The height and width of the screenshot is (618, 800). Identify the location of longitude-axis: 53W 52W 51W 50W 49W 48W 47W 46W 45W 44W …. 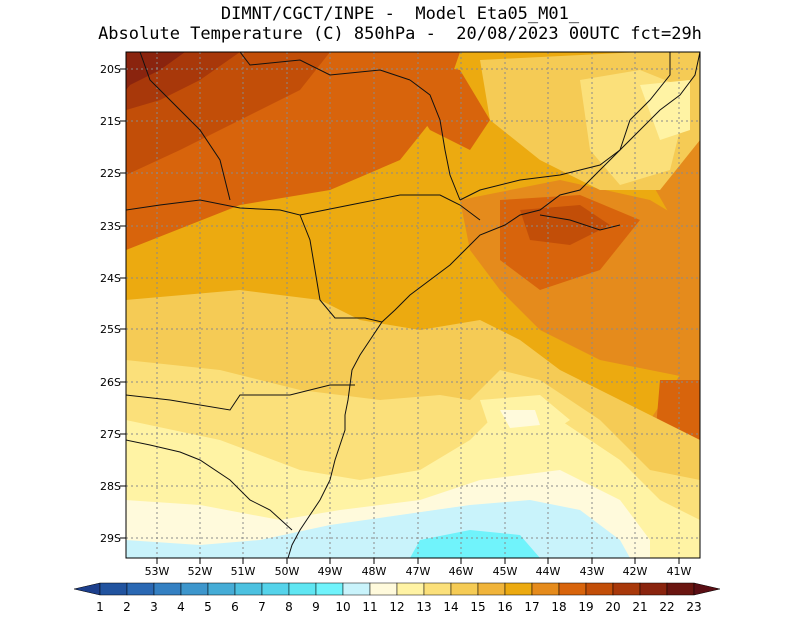
(418, 568).